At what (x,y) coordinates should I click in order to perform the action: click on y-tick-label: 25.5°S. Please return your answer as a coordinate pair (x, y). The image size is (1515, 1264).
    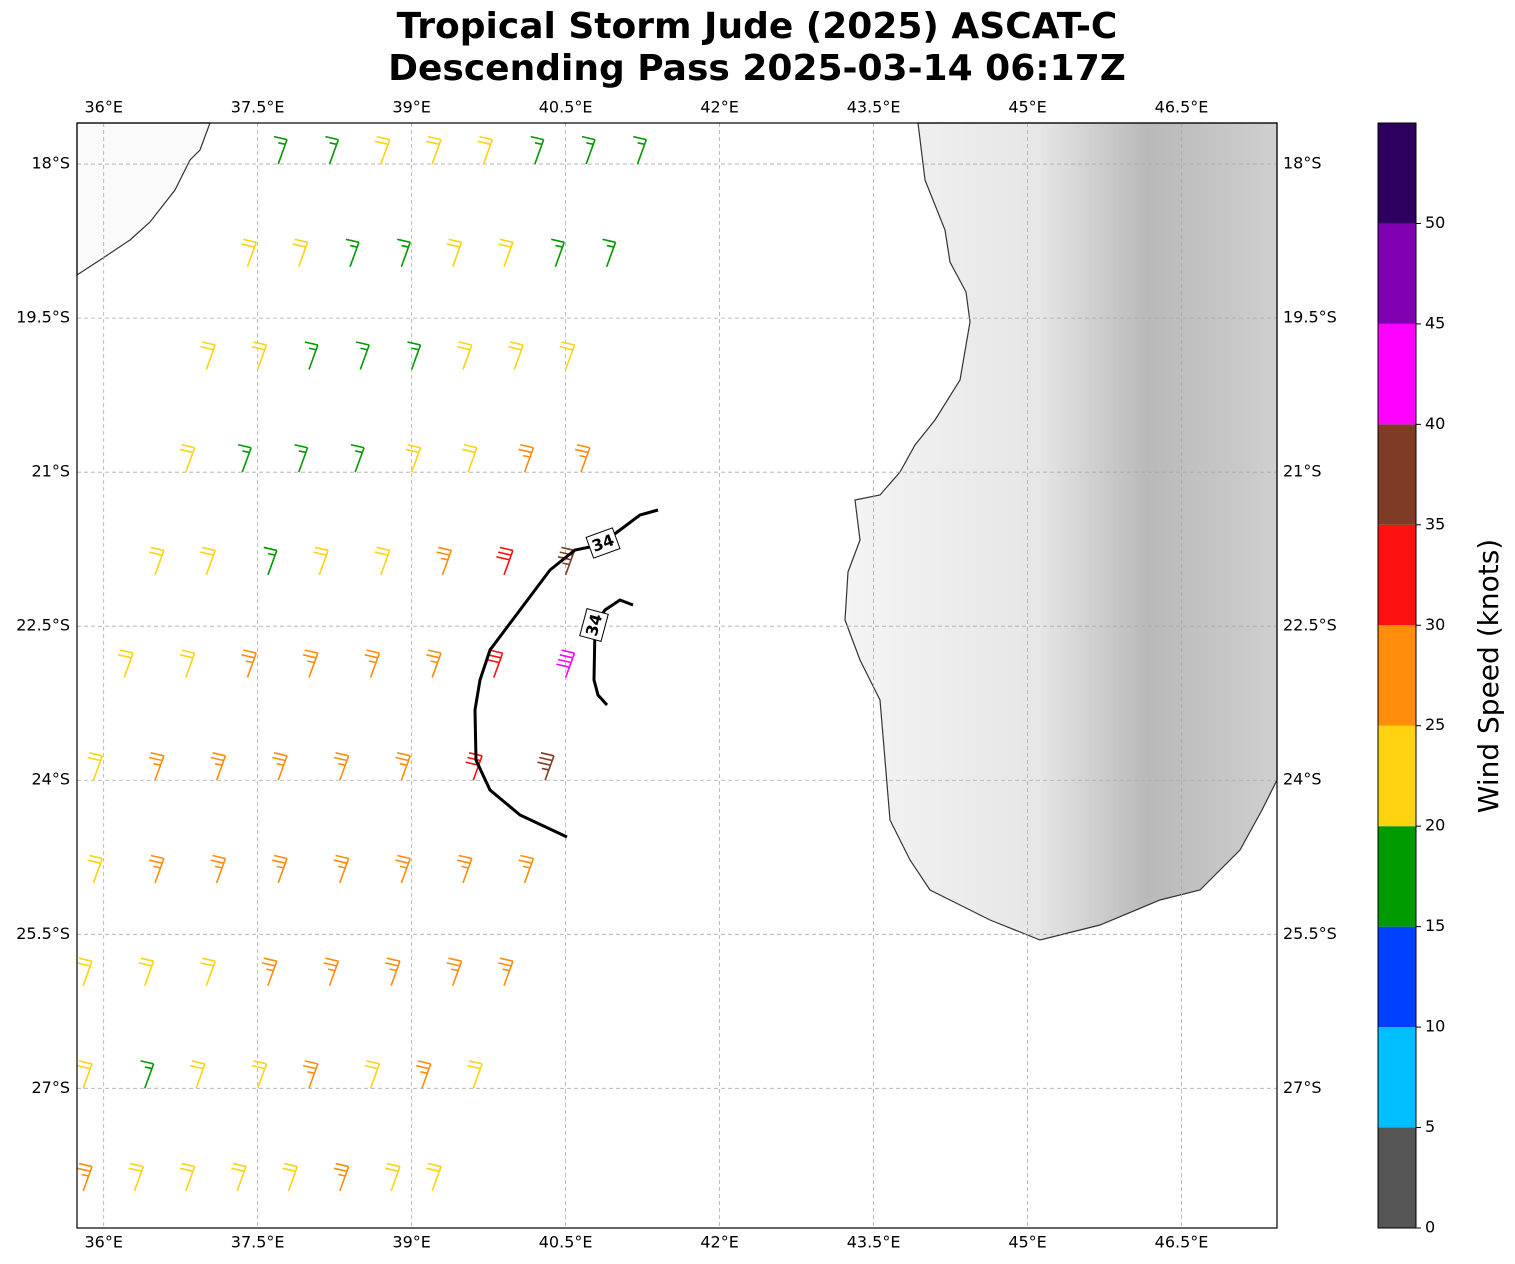
    Looking at the image, I should click on (1310, 933).